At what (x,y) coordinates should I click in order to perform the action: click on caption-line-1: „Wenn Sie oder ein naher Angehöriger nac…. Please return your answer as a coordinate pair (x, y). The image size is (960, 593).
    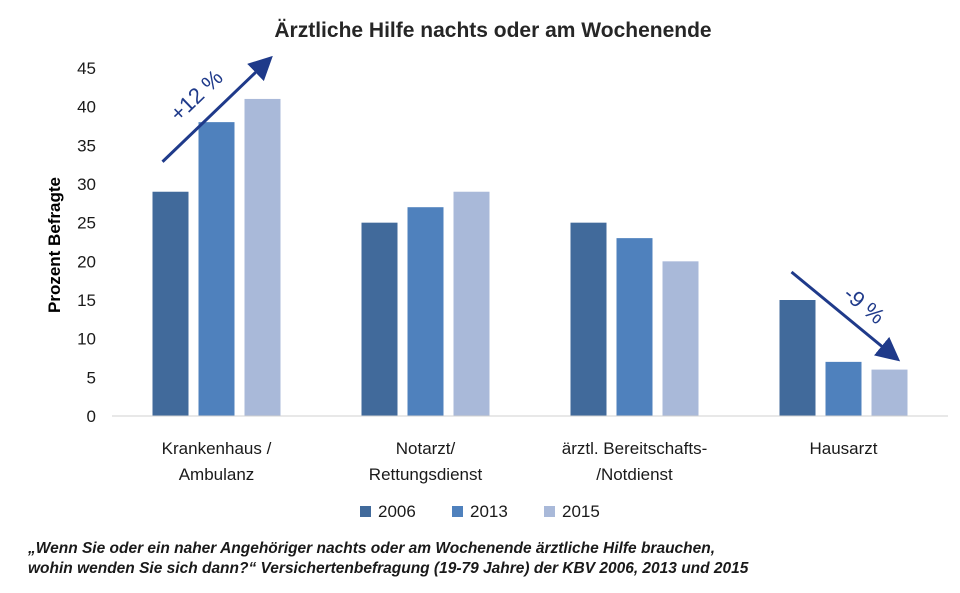
    Looking at the image, I should click on (372, 548).